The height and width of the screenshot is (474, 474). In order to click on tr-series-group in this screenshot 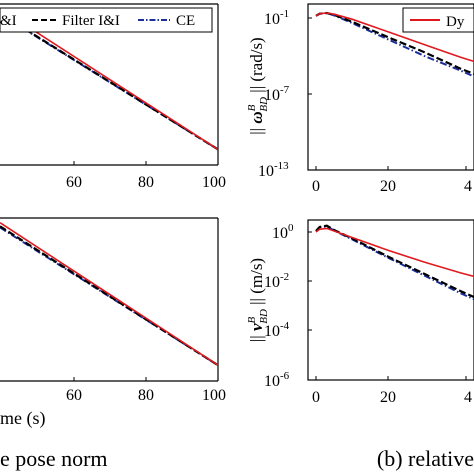, I will do `click(394, 44)`.